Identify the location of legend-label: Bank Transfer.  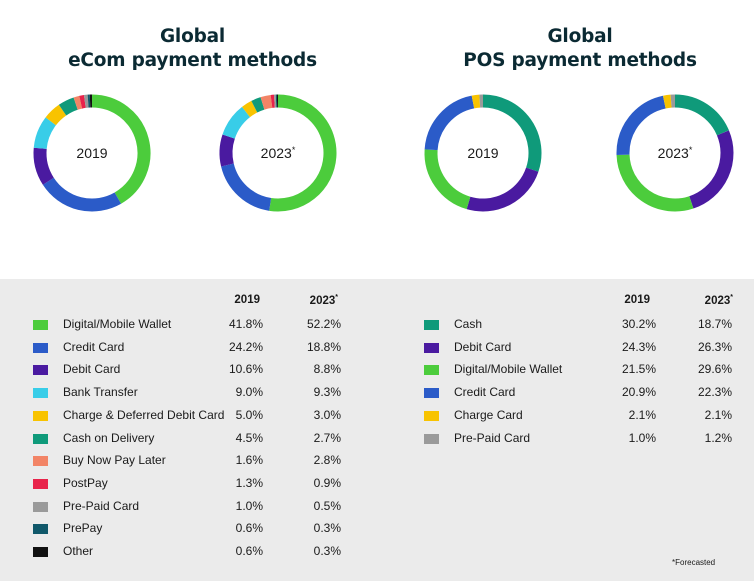
(100, 392).